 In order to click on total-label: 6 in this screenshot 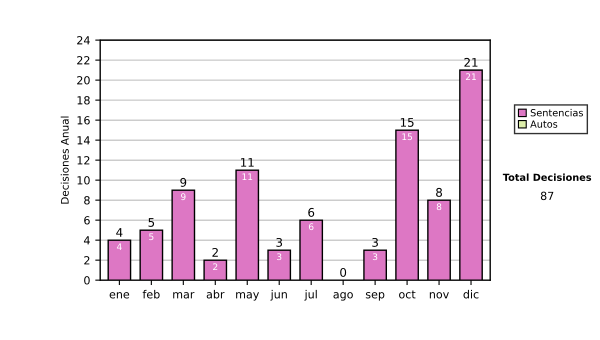, I will do `click(311, 212)`.